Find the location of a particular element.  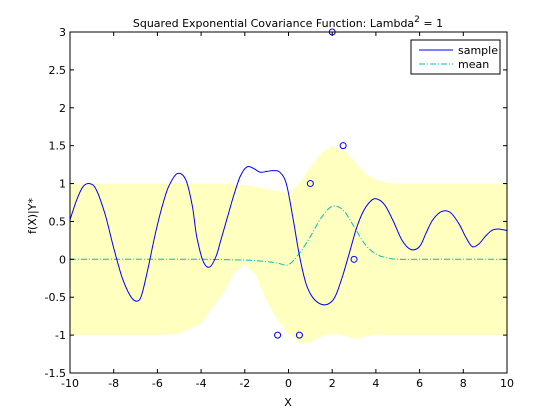

legend-label-sample: sample is located at coordinates (478, 50).